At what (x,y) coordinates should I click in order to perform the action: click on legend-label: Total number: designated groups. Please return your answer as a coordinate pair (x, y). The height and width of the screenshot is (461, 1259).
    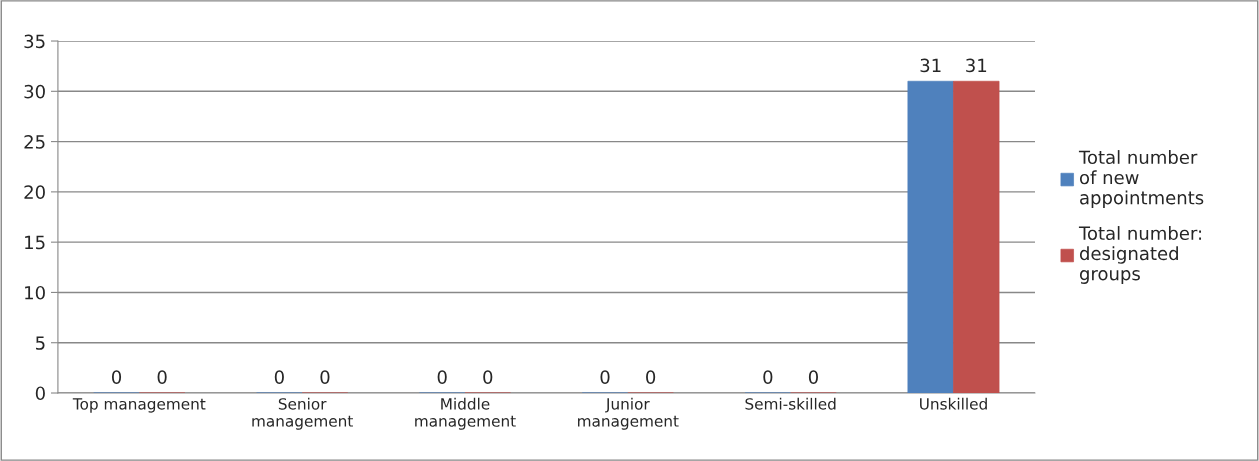
    Looking at the image, I should click on (1140, 255).